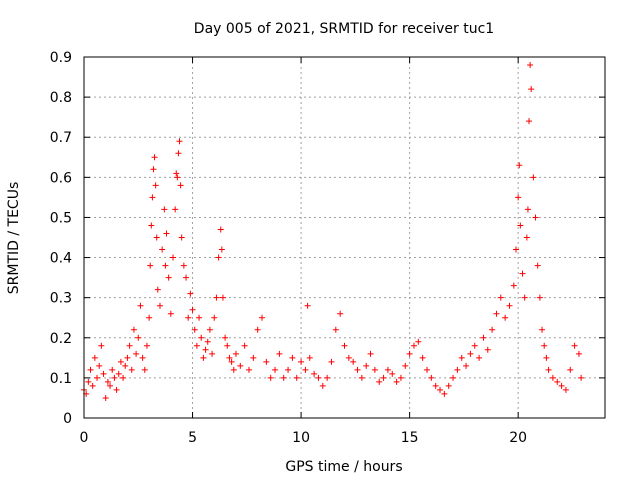  Describe the element at coordinates (61, 178) in the screenshot. I see `y-tick-label: 0.6` at that location.